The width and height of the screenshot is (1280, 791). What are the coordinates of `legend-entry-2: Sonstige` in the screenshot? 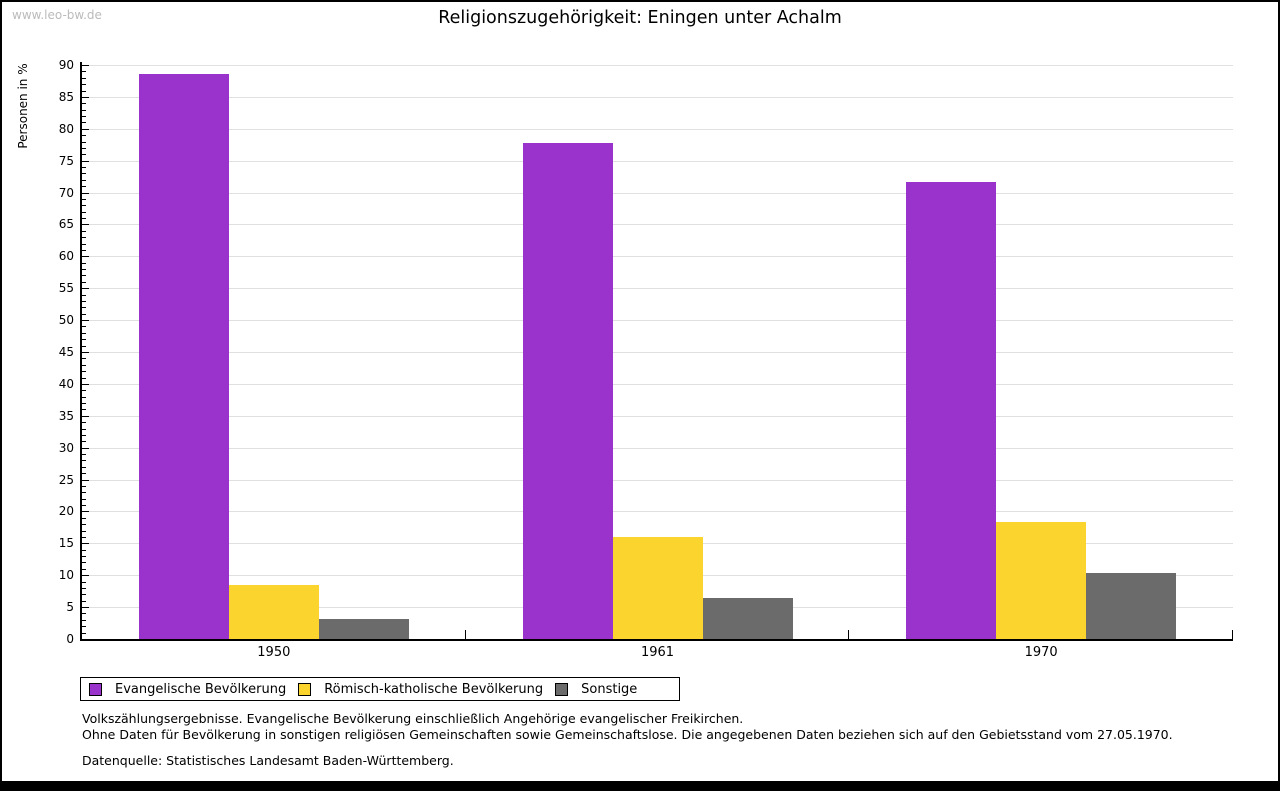 It's located at (596, 689).